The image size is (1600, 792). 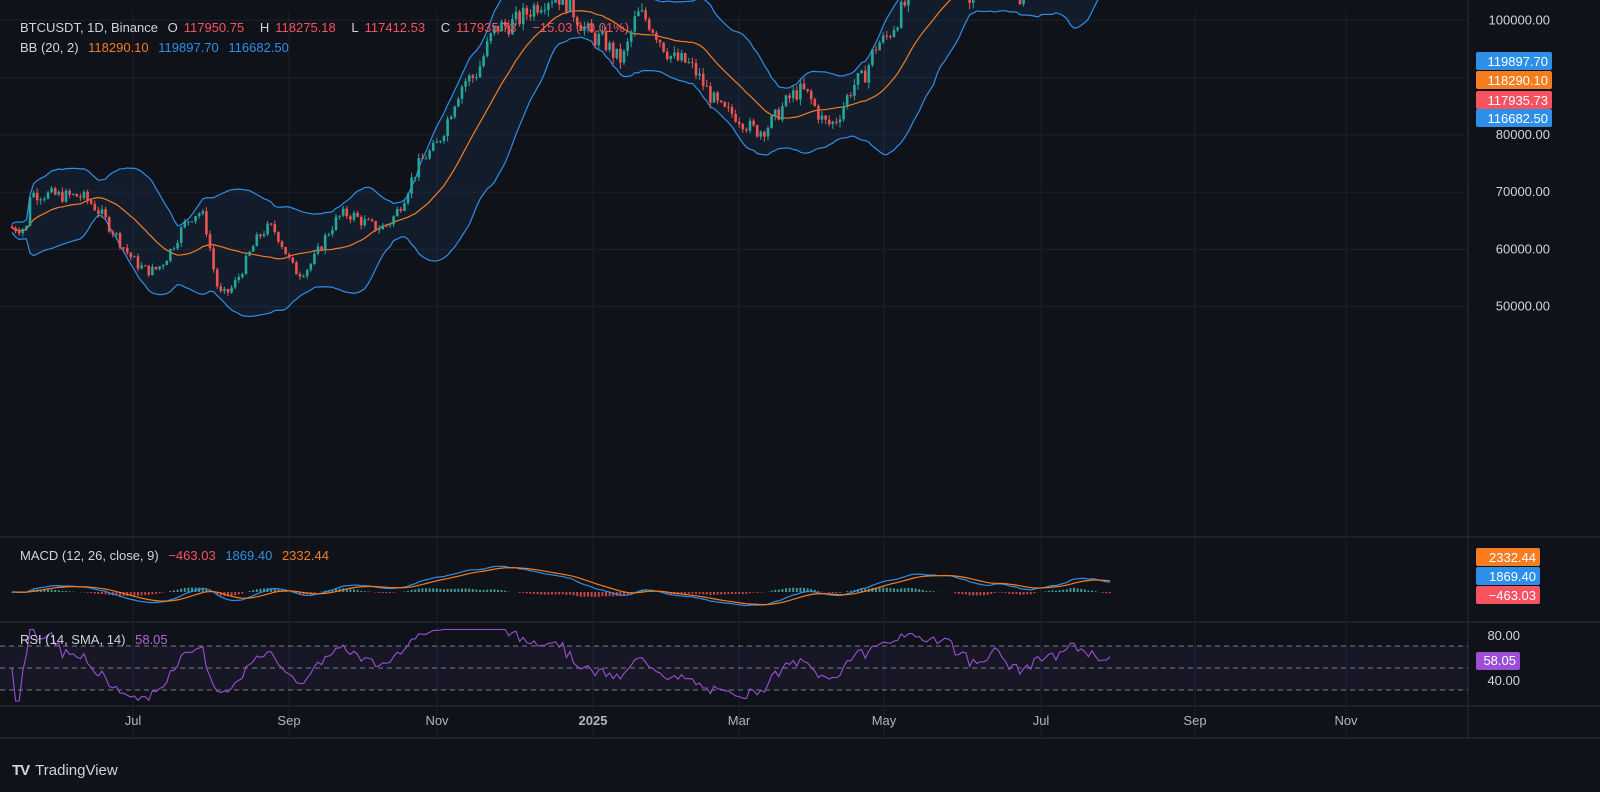 What do you see at coordinates (172, 27) in the screenshot?
I see `open-label: O` at bounding box center [172, 27].